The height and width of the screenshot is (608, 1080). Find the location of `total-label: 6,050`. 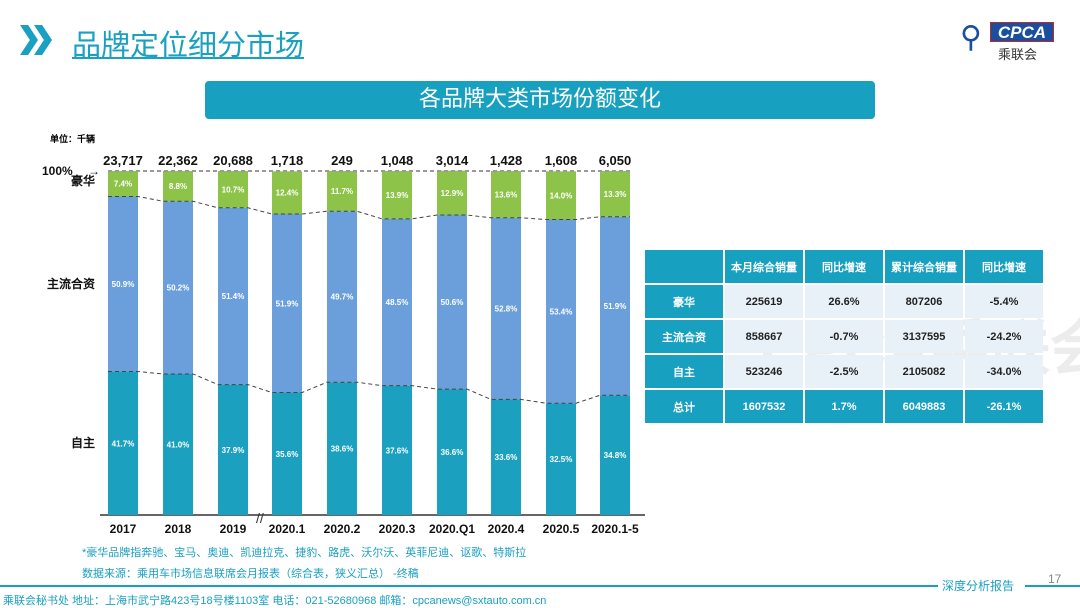

total-label: 6,050 is located at coordinates (615, 160).